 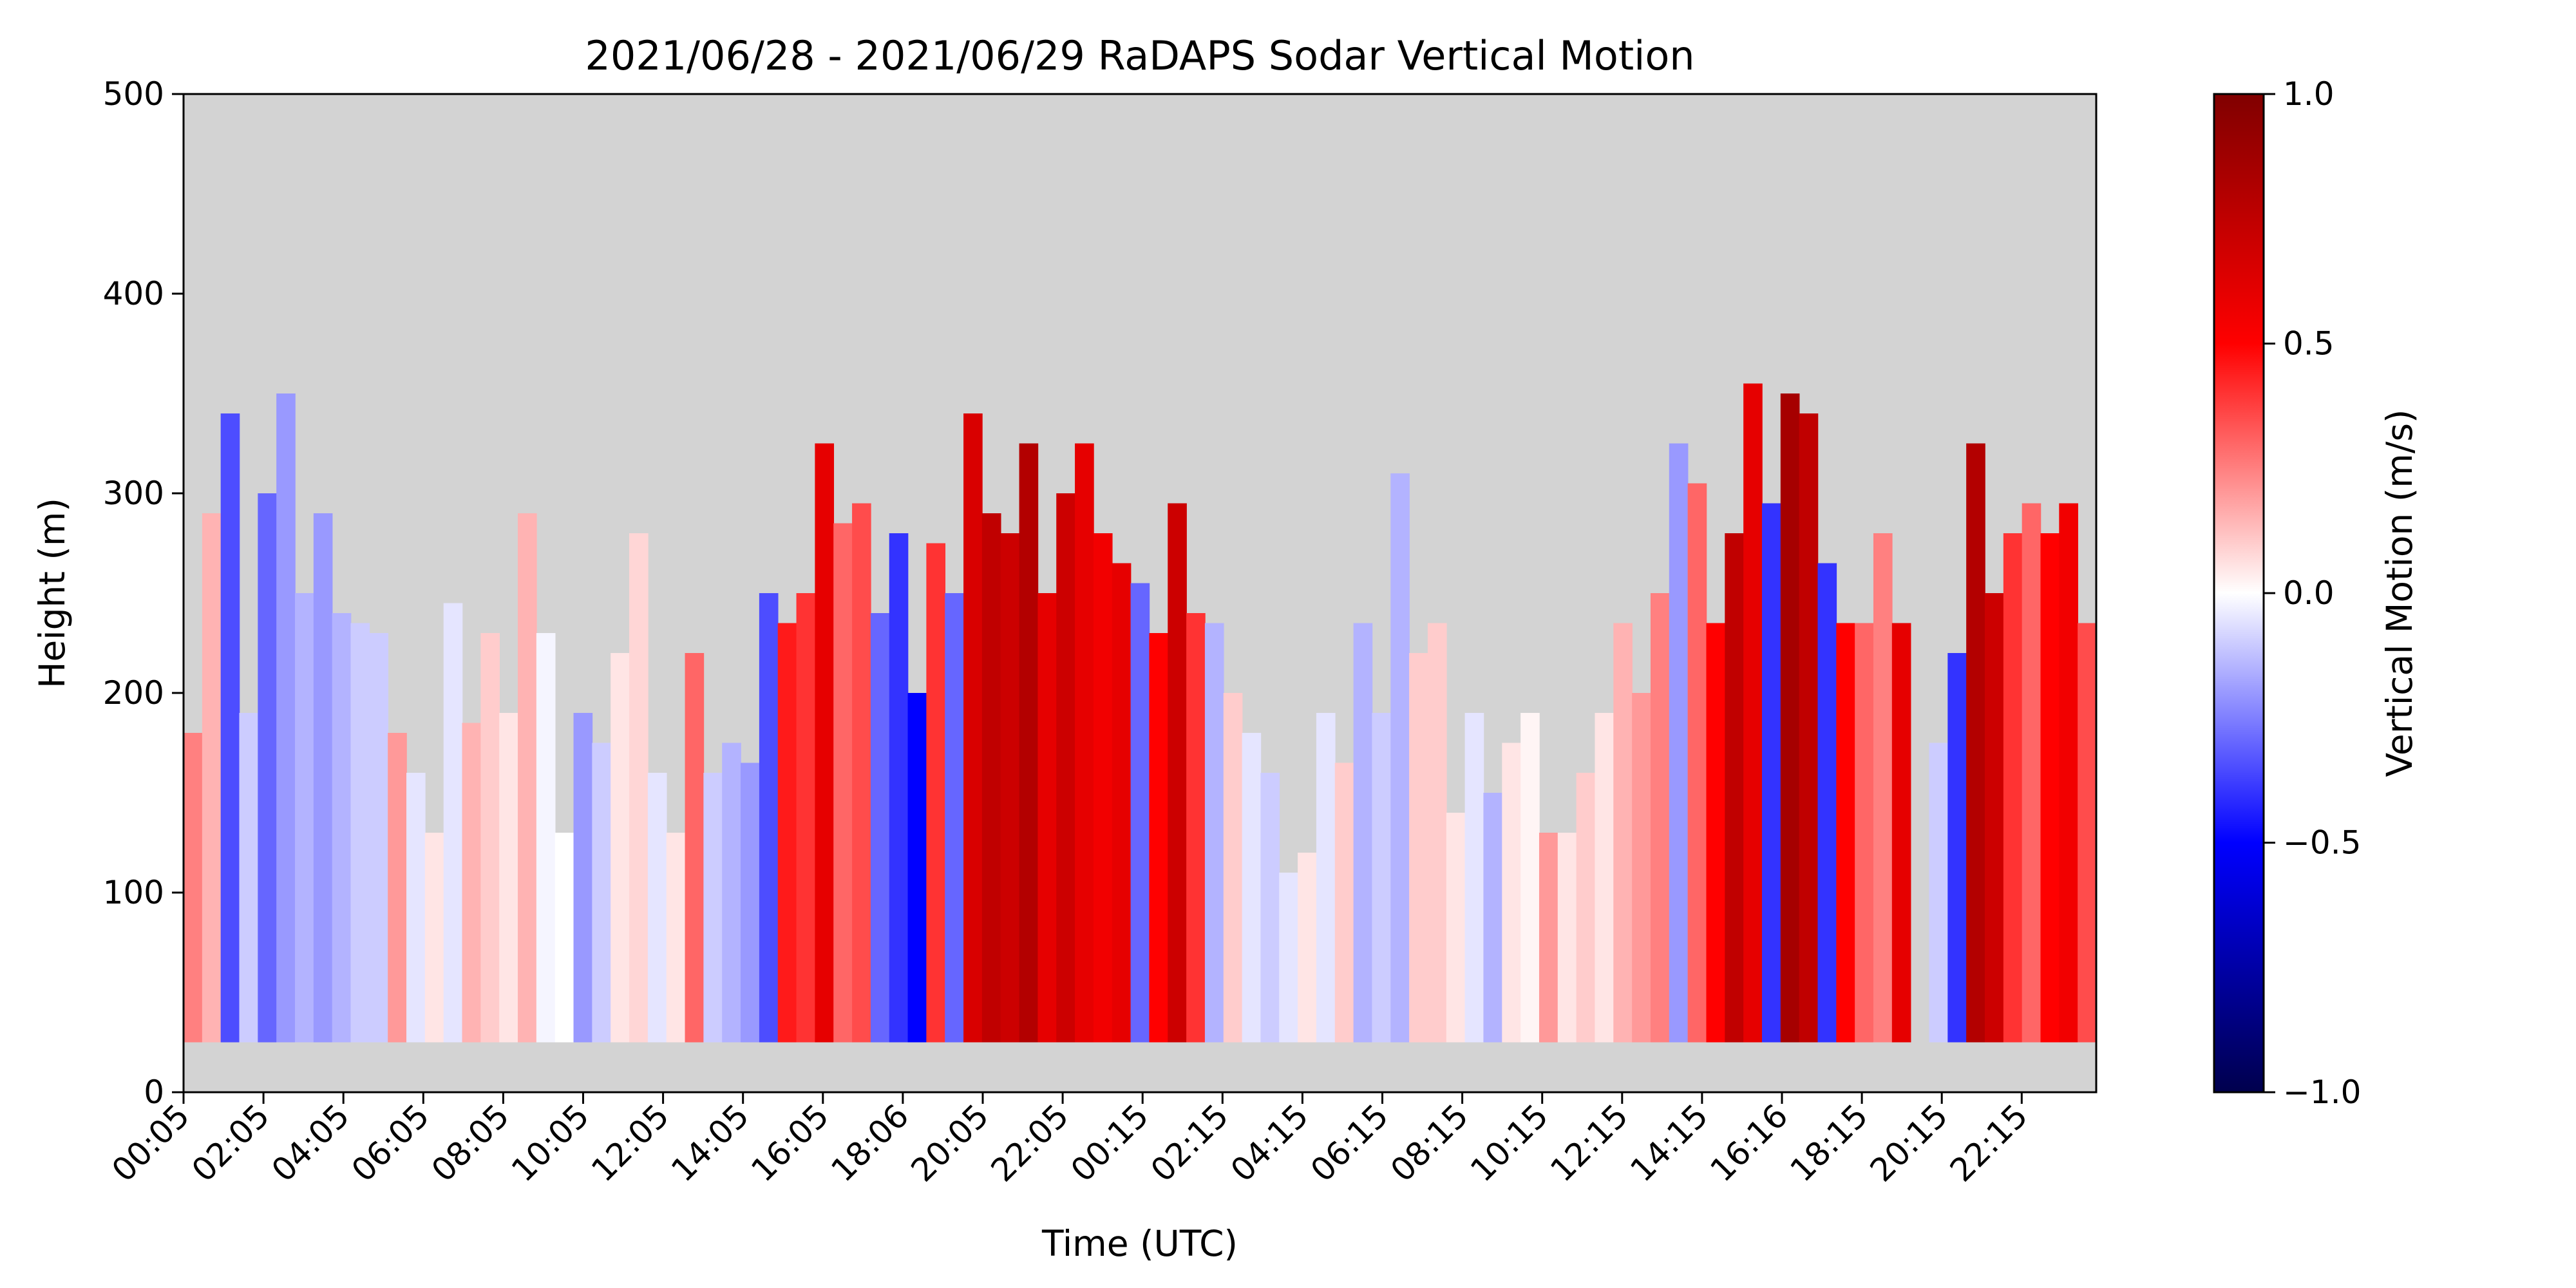 I want to click on x-tick-label: 00:15, so click(x=1110, y=1143).